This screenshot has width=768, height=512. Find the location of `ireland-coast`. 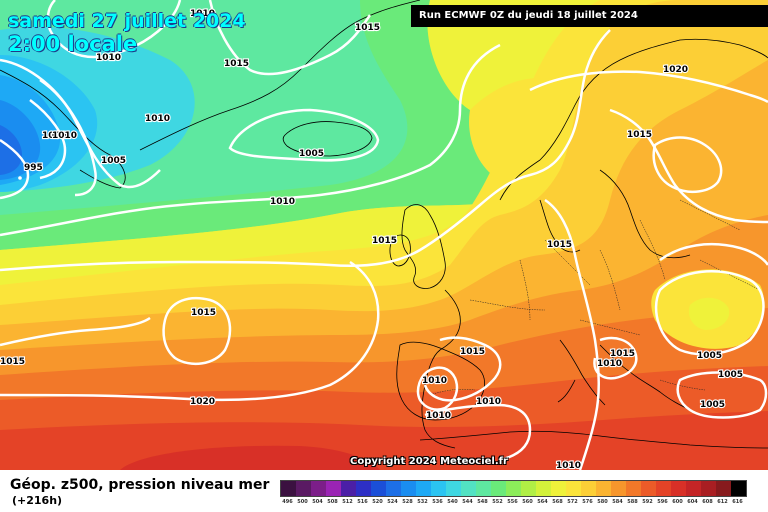

ireland-coast is located at coordinates (400, 250).